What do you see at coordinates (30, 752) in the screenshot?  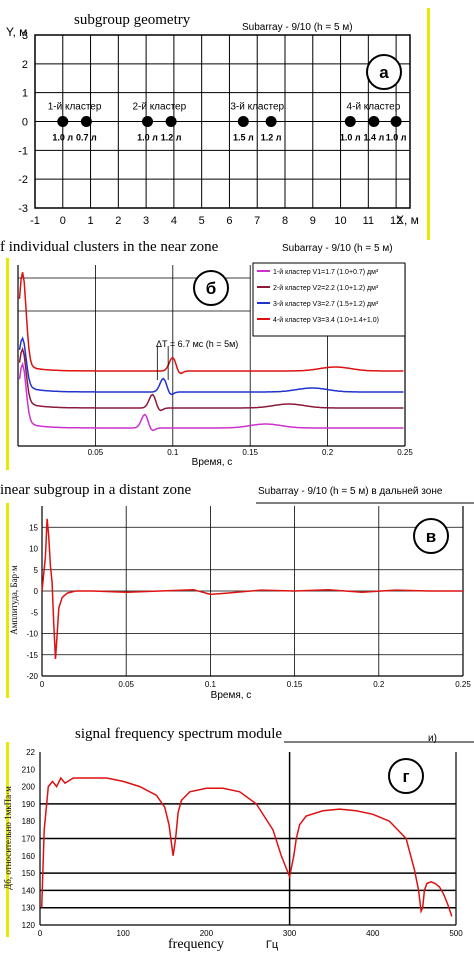 I see `panel-d-y-tick: 22` at bounding box center [30, 752].